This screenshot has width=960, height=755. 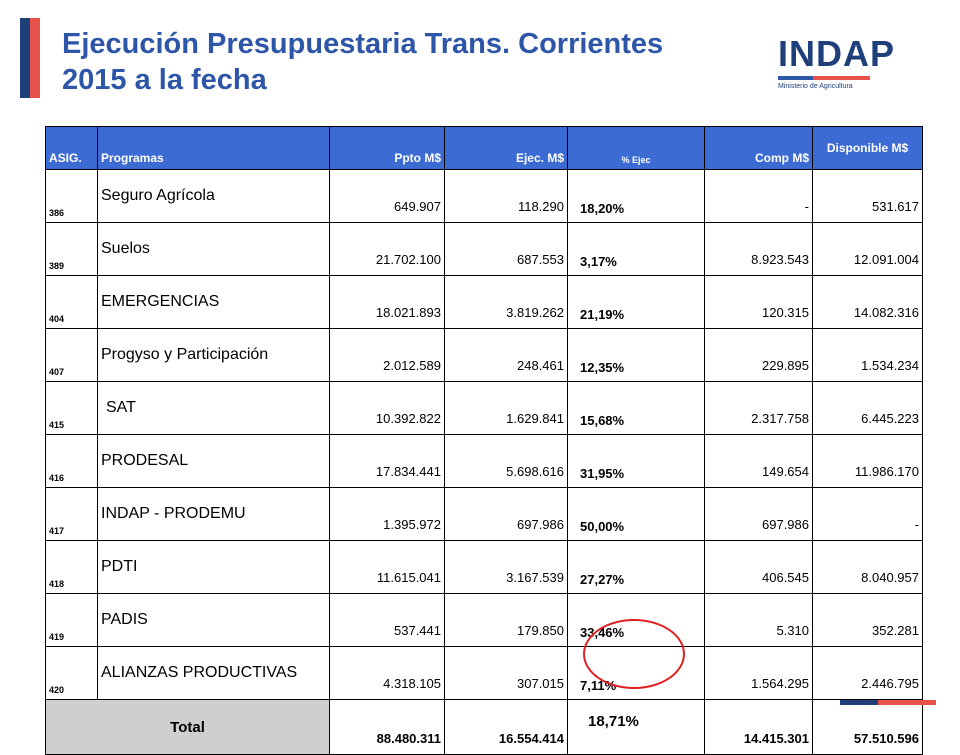 What do you see at coordinates (213, 196) in the screenshot?
I see `cell-programa: Seguro Agrícola` at bounding box center [213, 196].